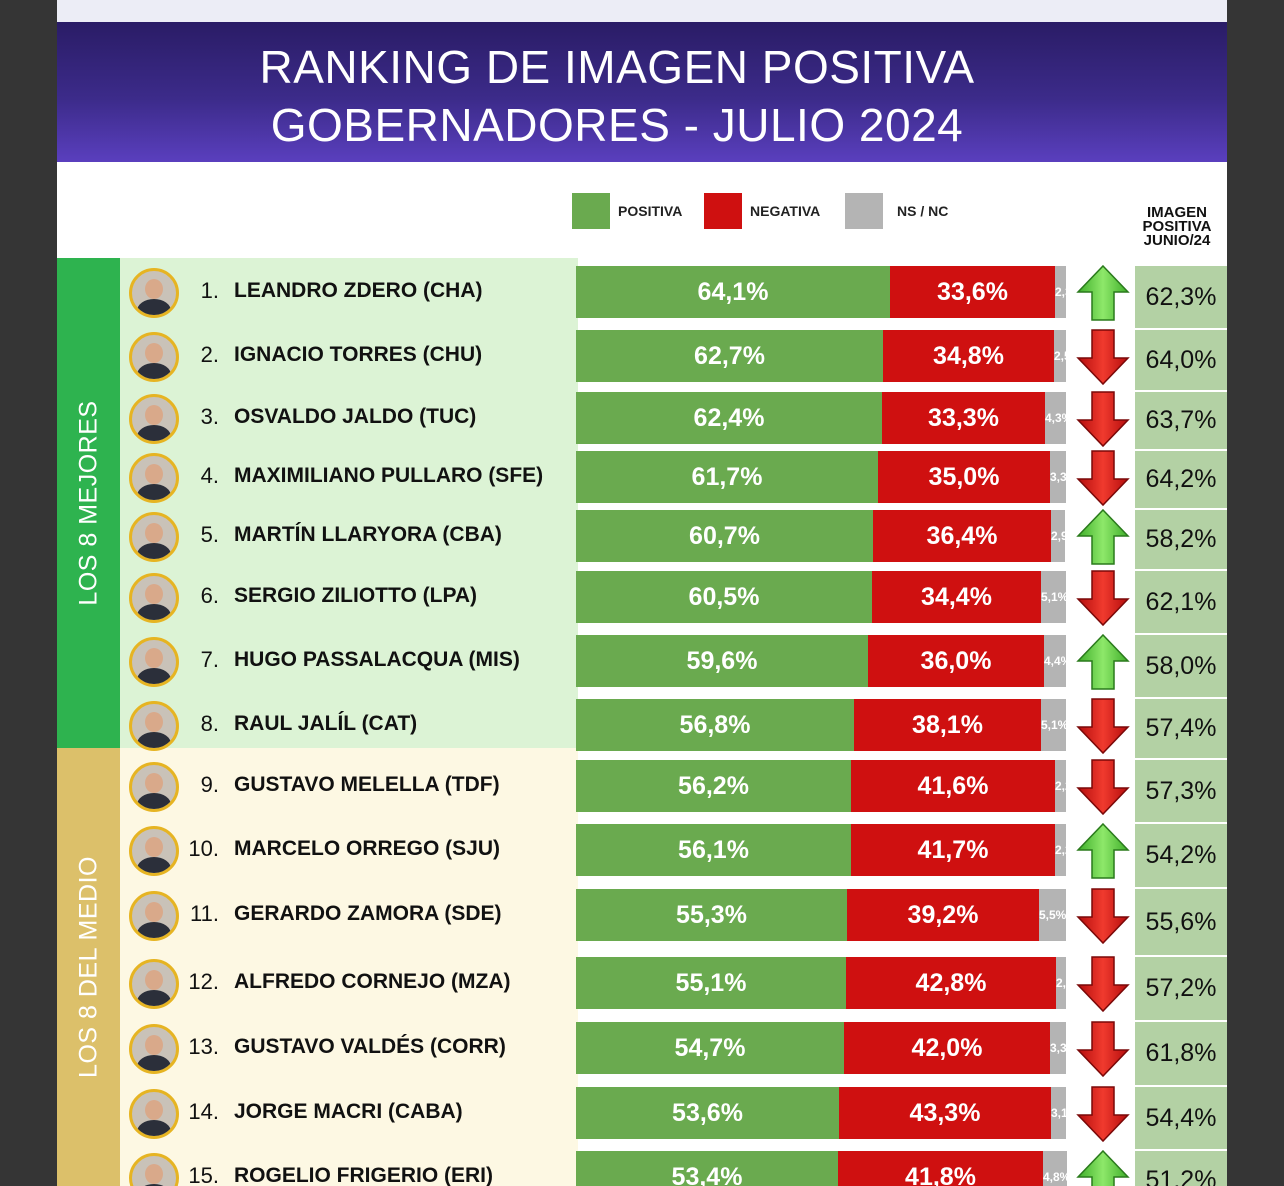 The height and width of the screenshot is (1186, 1284). I want to click on ranking-row: 3. OSVALDO JALDO (TUC) 62,4%33,3%4,3% 63,7%, so click(642, 420).